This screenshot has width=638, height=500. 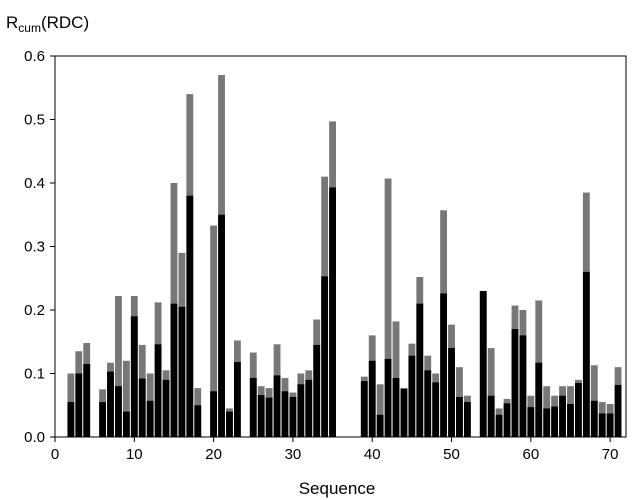 I want to click on y-axis-title: Rcum(RDC), so click(x=47, y=24).